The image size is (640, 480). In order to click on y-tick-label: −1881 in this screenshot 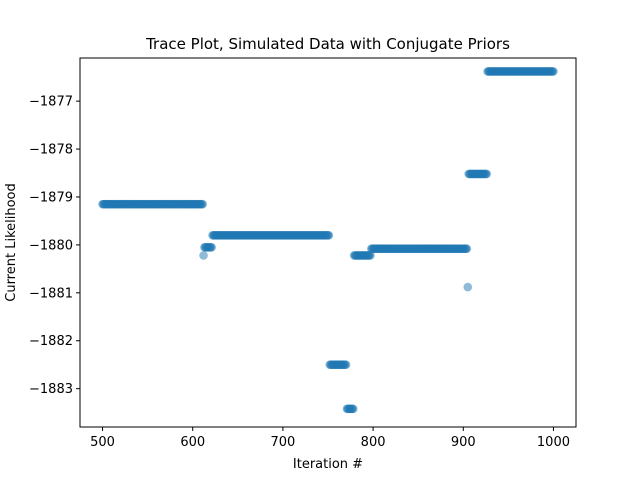, I will do `click(51, 293)`.